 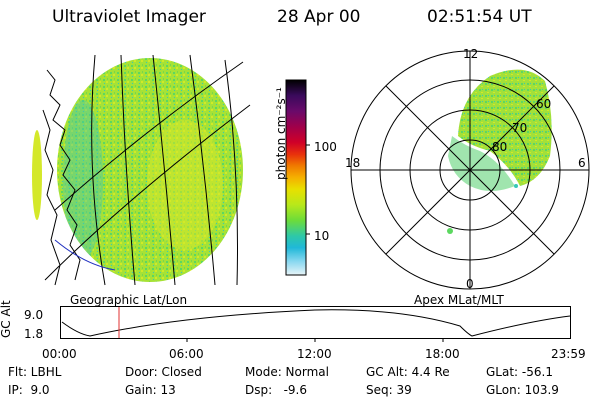 I want to click on mlt-label-0: 0, so click(x=470, y=284).